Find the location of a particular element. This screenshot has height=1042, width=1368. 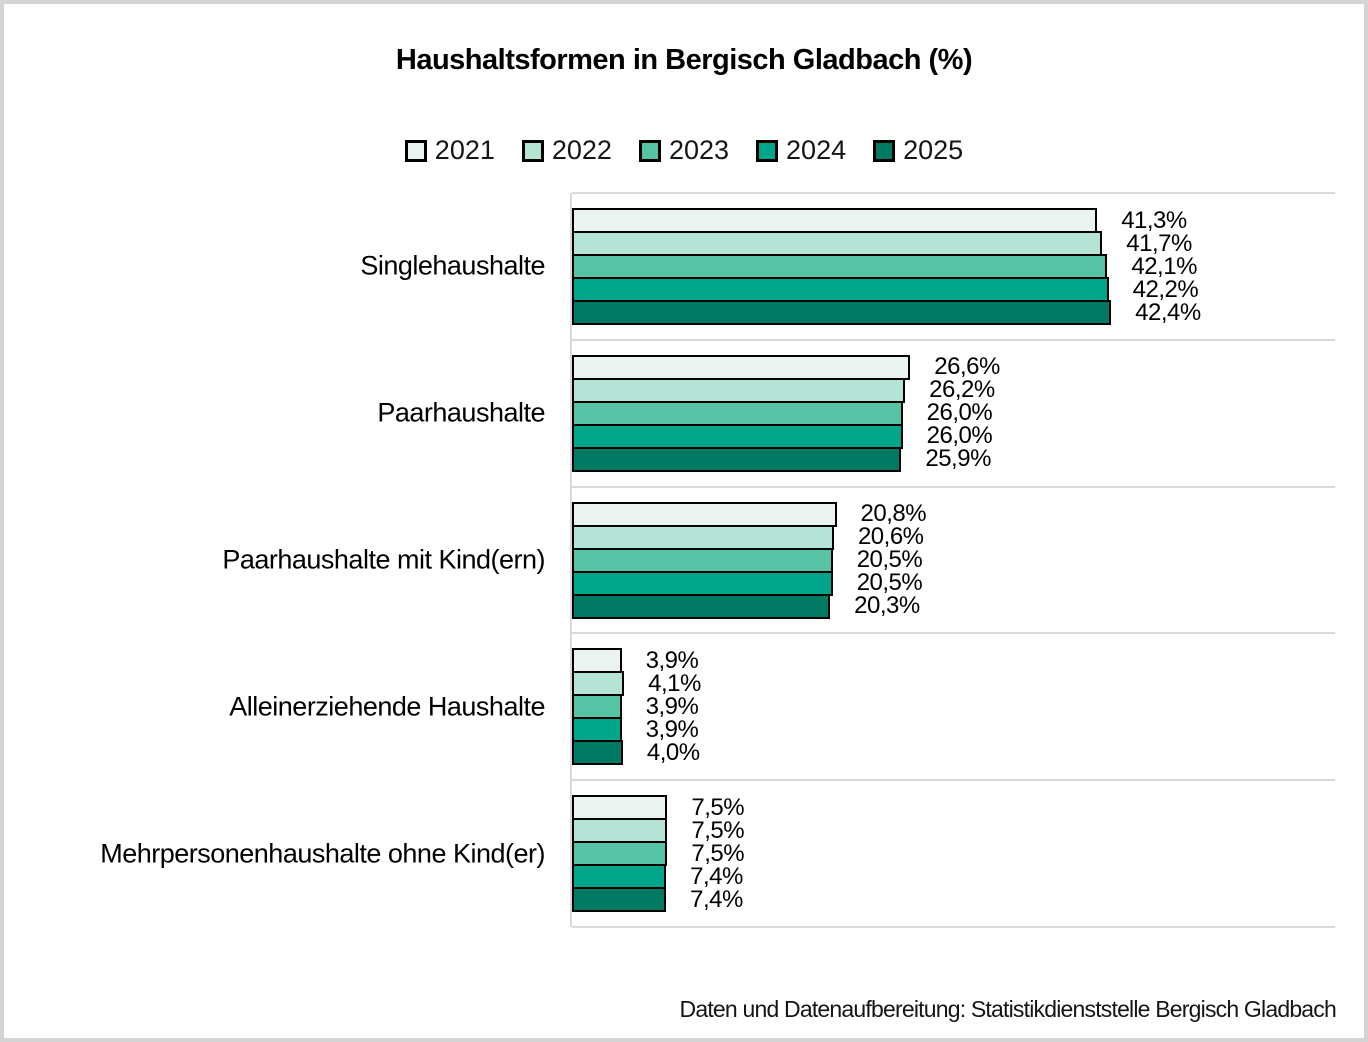

bar-value-label: 20,6% is located at coordinates (890, 537).